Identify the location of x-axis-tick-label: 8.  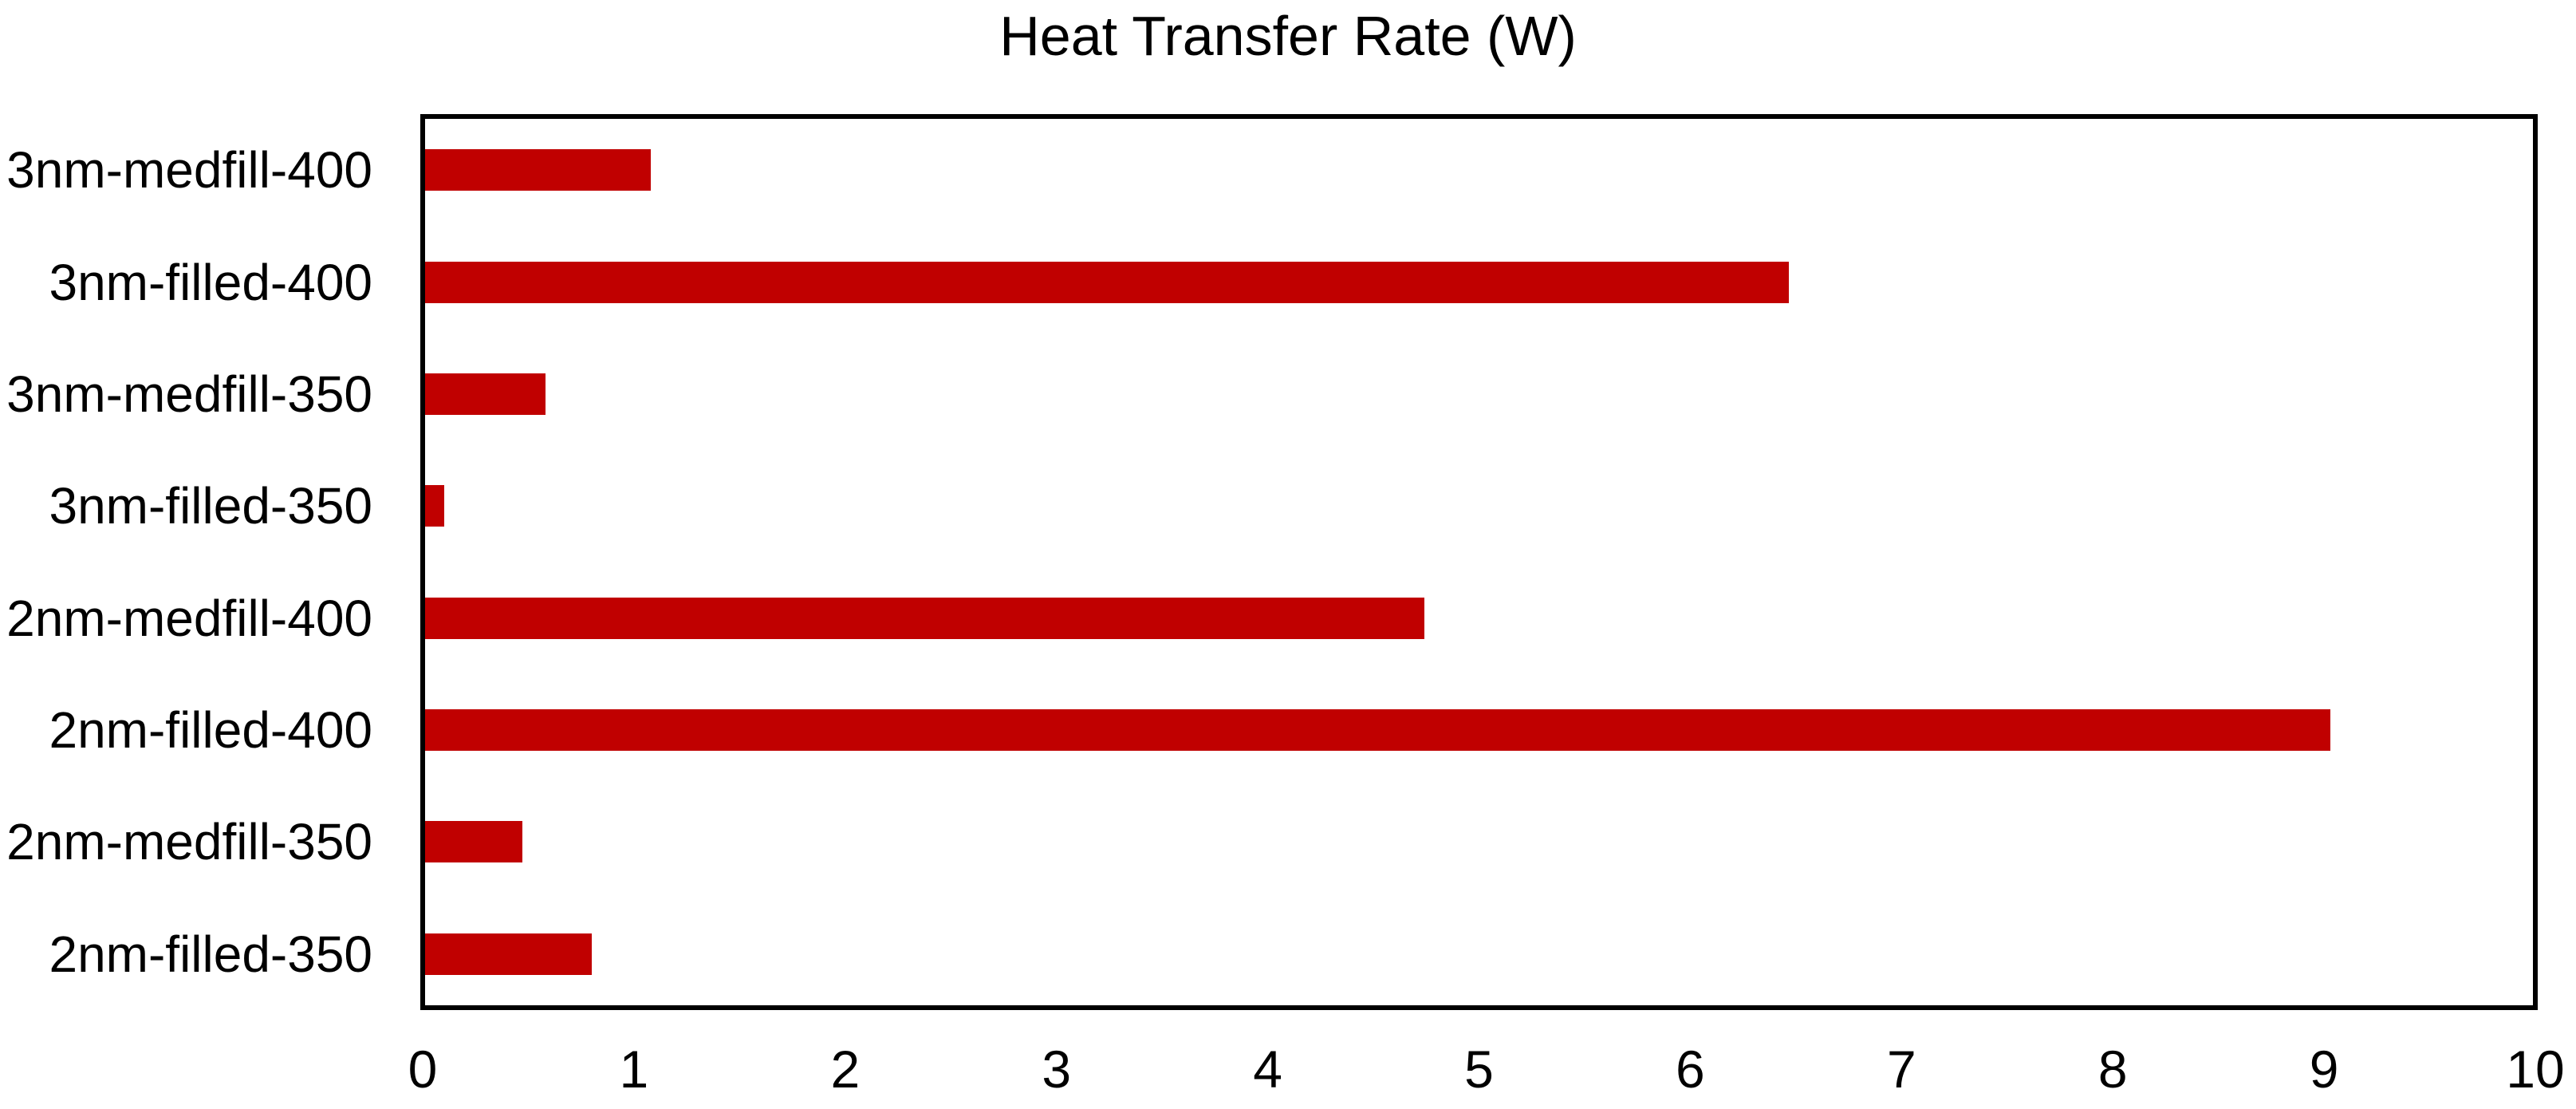
(2112, 1069).